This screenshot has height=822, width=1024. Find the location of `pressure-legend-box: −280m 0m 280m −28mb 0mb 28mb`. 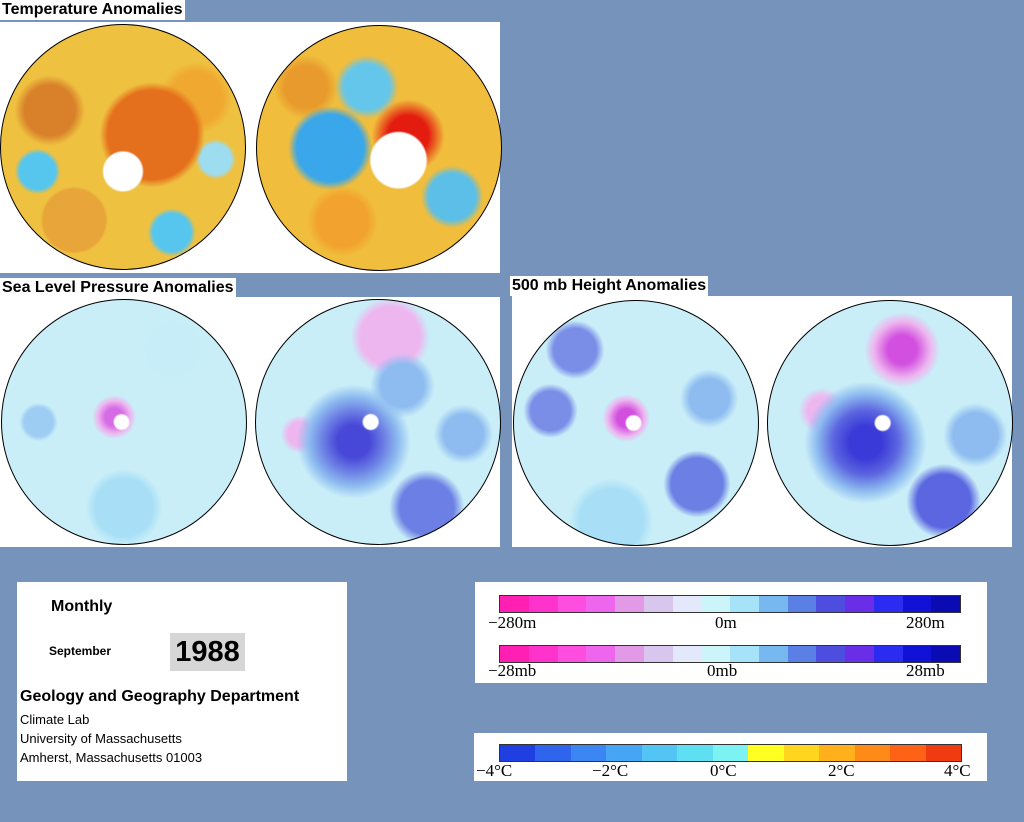

pressure-legend-box: −280m 0m 280m −28mb 0mb 28mb is located at coordinates (731, 632).